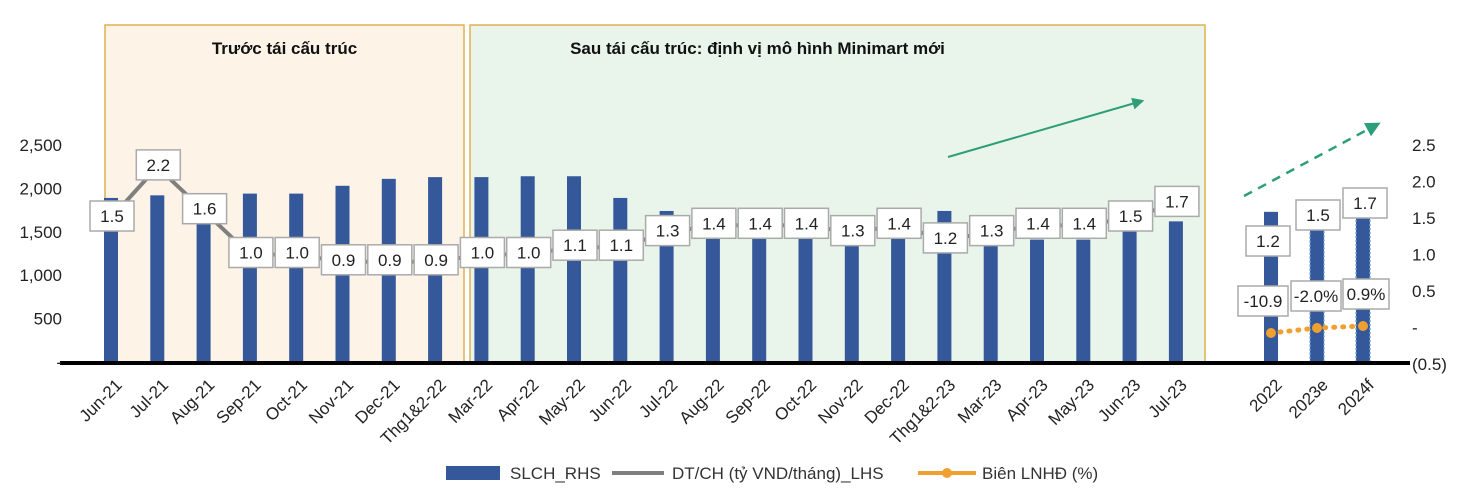 The image size is (1470, 496). Describe the element at coordinates (1415, 328) in the screenshot. I see `y-right-tick-label: -` at that location.